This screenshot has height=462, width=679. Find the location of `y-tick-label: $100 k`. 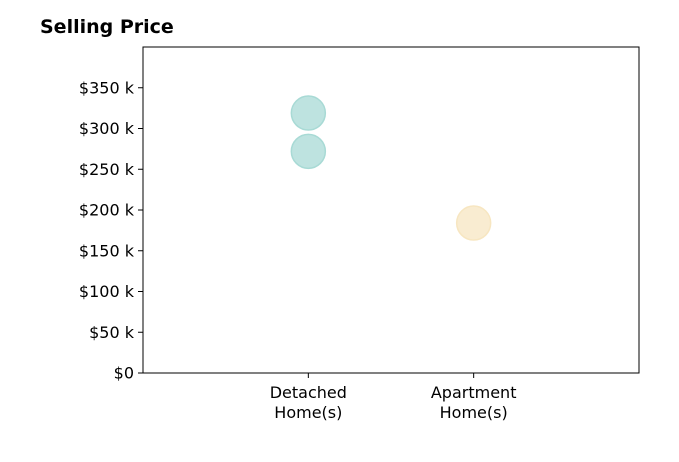

y-tick-label: $100 k is located at coordinates (107, 291).